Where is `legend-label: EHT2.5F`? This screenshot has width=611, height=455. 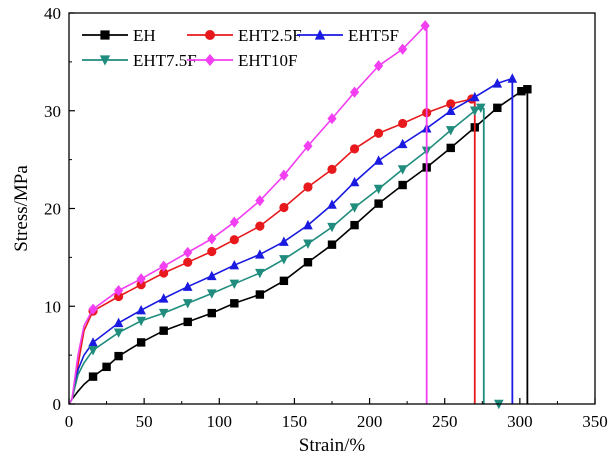
legend-label: EHT2.5F is located at coordinates (270, 35).